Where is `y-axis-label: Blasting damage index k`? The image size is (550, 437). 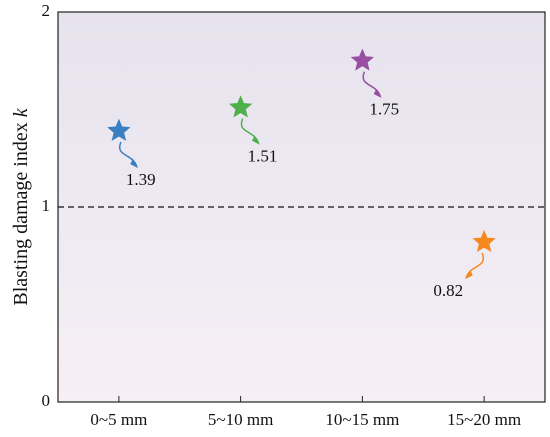
y-axis-label: Blasting damage index k is located at coordinates (21, 206).